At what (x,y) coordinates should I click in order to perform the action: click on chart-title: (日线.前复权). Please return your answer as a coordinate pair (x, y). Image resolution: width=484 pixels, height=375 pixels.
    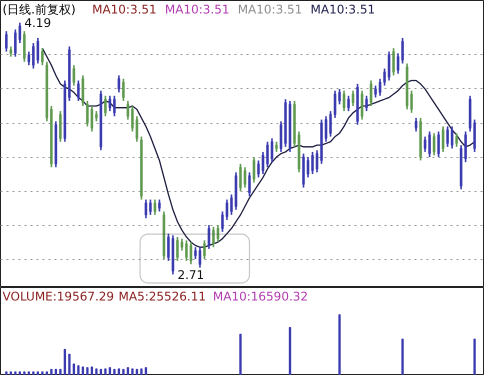
    Looking at the image, I should click on (39, 9).